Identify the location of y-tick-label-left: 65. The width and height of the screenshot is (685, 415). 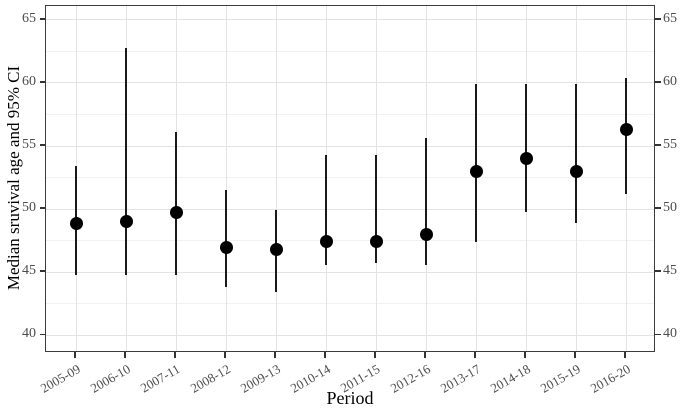
(29, 18).